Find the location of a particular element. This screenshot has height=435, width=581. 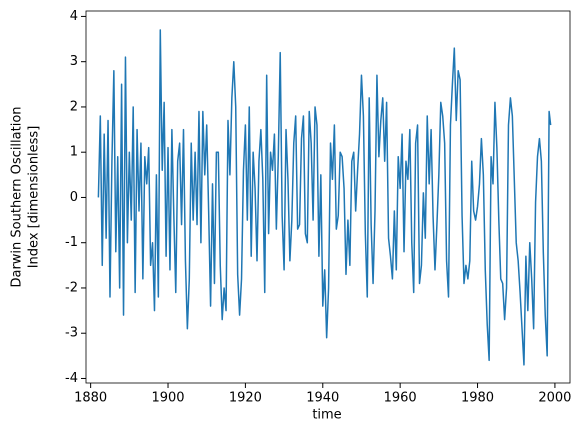

x-axis-label: time is located at coordinates (326, 415).